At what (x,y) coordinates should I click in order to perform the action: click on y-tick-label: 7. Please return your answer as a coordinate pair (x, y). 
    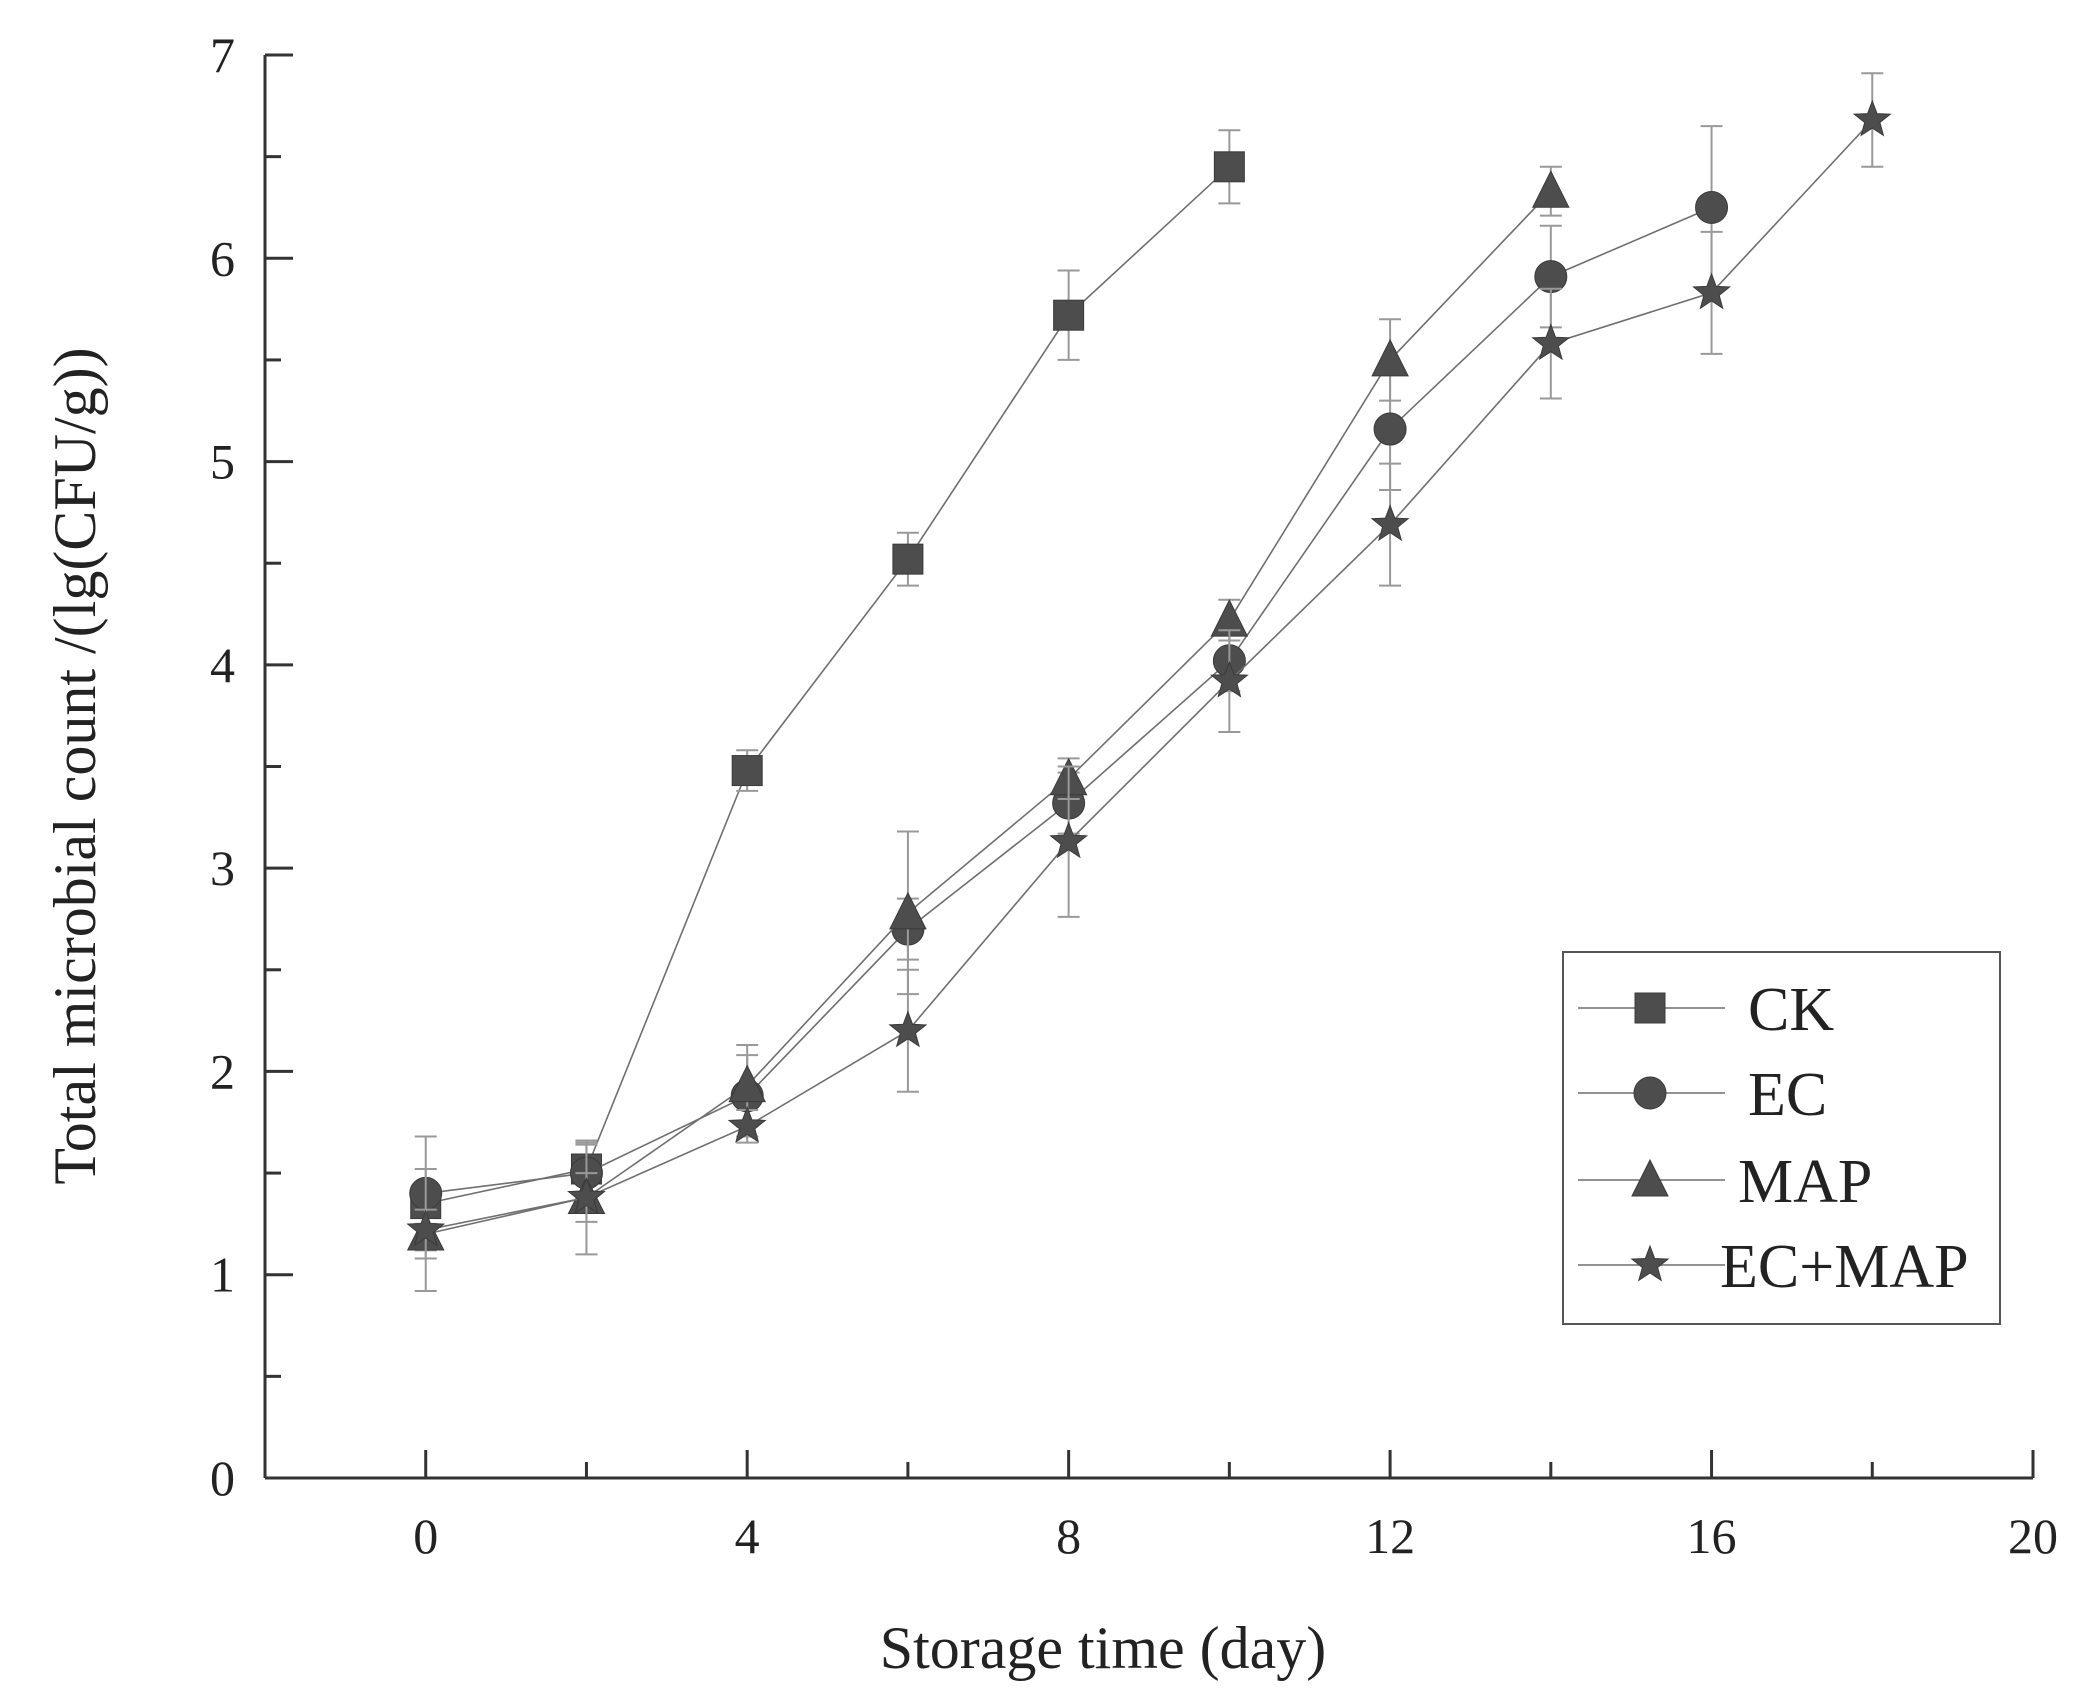
    Looking at the image, I should click on (222, 55).